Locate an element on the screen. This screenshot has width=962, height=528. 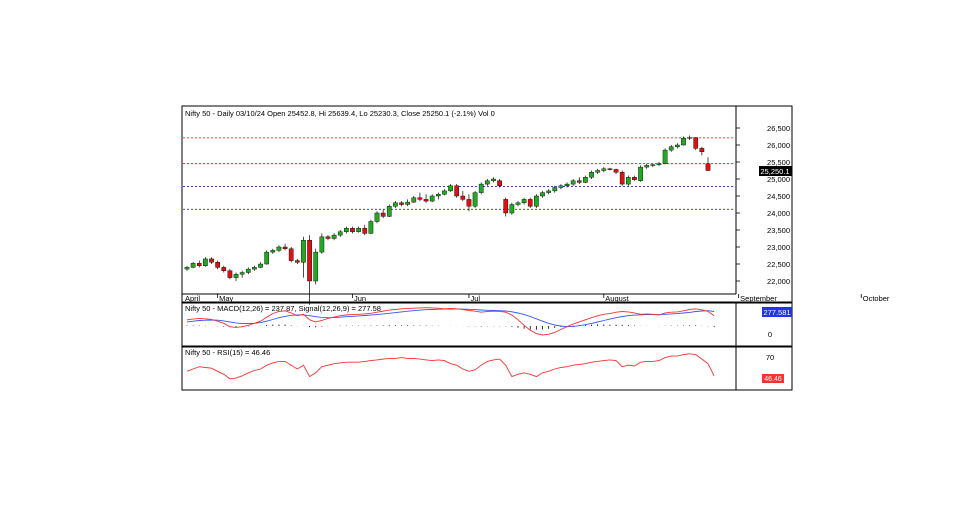
rsi-tick-label: 70 is located at coordinates (770, 357).